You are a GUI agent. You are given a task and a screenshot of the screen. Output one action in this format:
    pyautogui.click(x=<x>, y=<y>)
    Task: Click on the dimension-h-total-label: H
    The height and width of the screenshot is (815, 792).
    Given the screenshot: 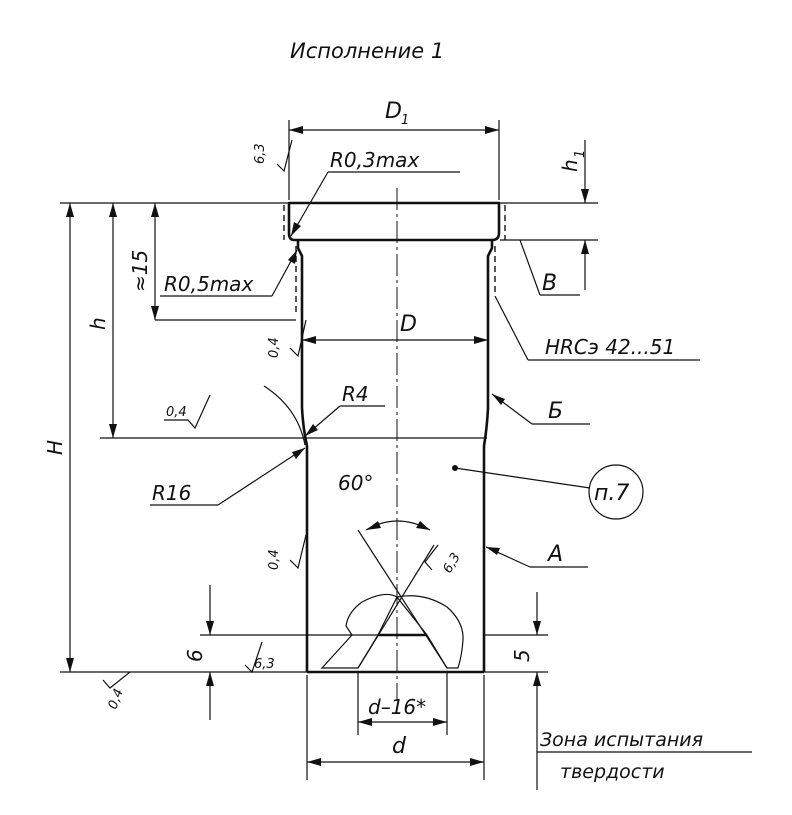 What is the action you would take?
    pyautogui.click(x=55, y=447)
    